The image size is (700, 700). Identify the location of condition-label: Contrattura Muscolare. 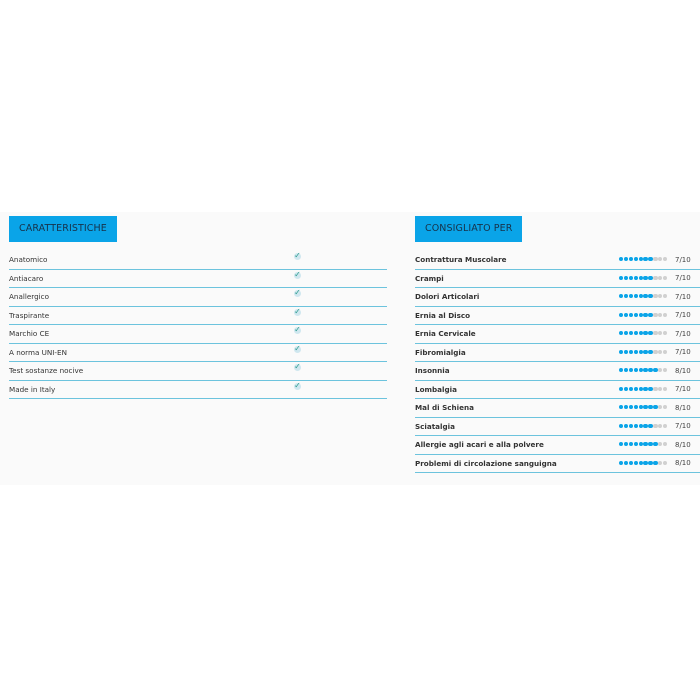
(461, 260).